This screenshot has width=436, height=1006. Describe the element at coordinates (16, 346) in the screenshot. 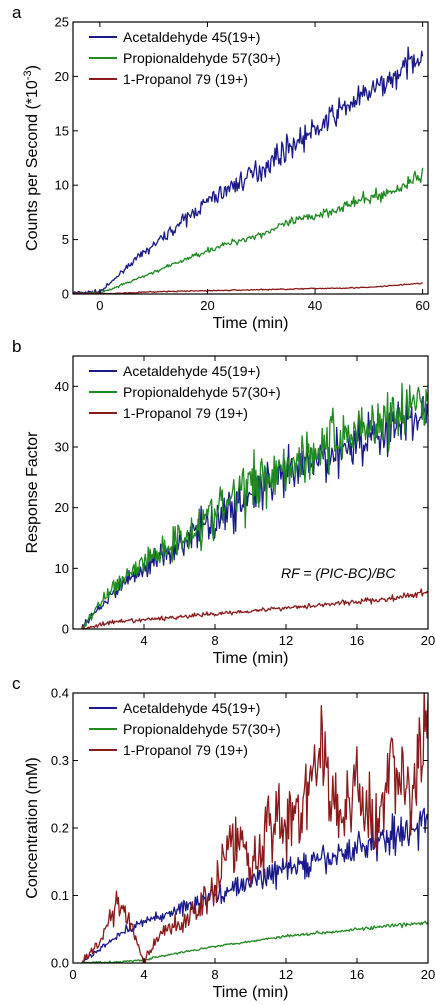

I see `panel-label: b` at that location.